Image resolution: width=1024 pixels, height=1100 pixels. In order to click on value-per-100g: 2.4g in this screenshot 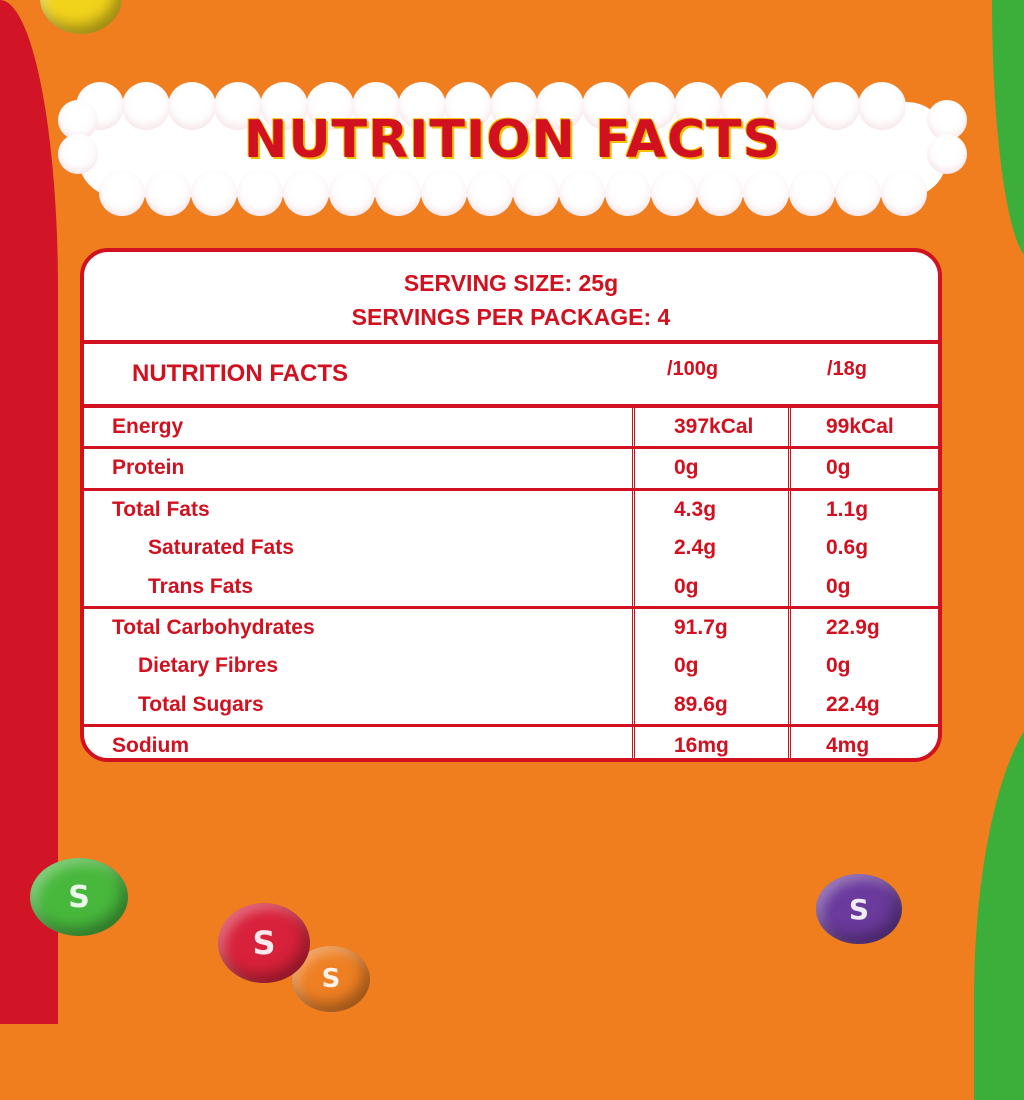, I will do `click(695, 548)`.